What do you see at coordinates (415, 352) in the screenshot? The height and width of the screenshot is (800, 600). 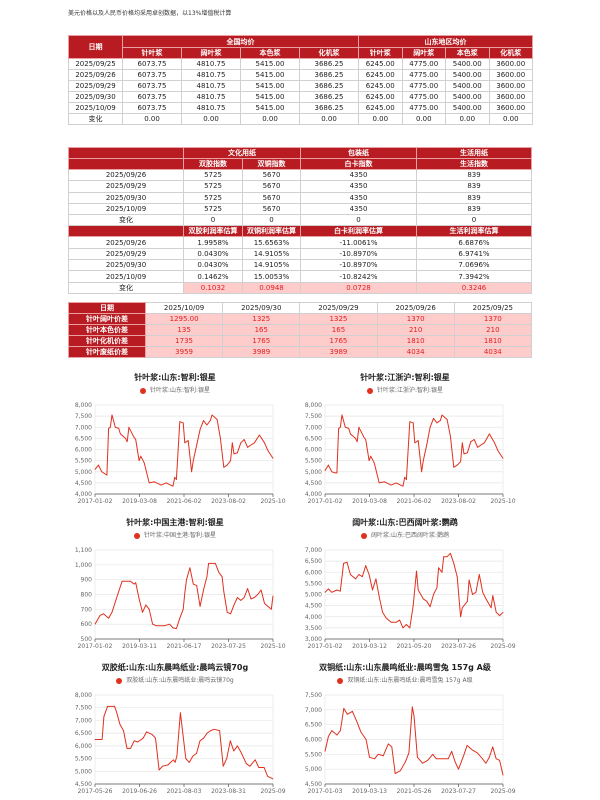 I see `table-cell: 4034` at bounding box center [415, 352].